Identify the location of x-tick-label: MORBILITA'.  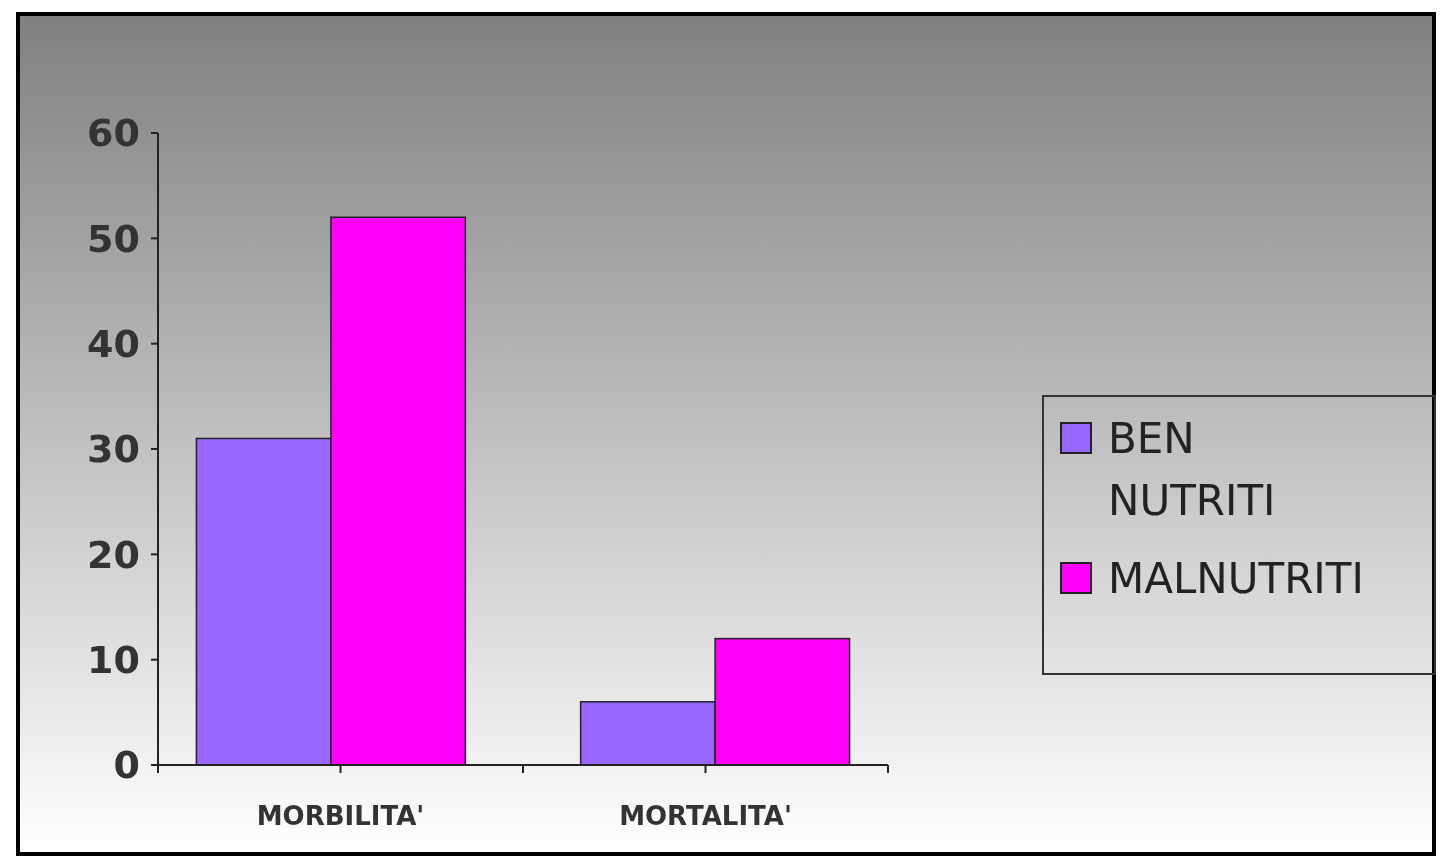
(340, 816).